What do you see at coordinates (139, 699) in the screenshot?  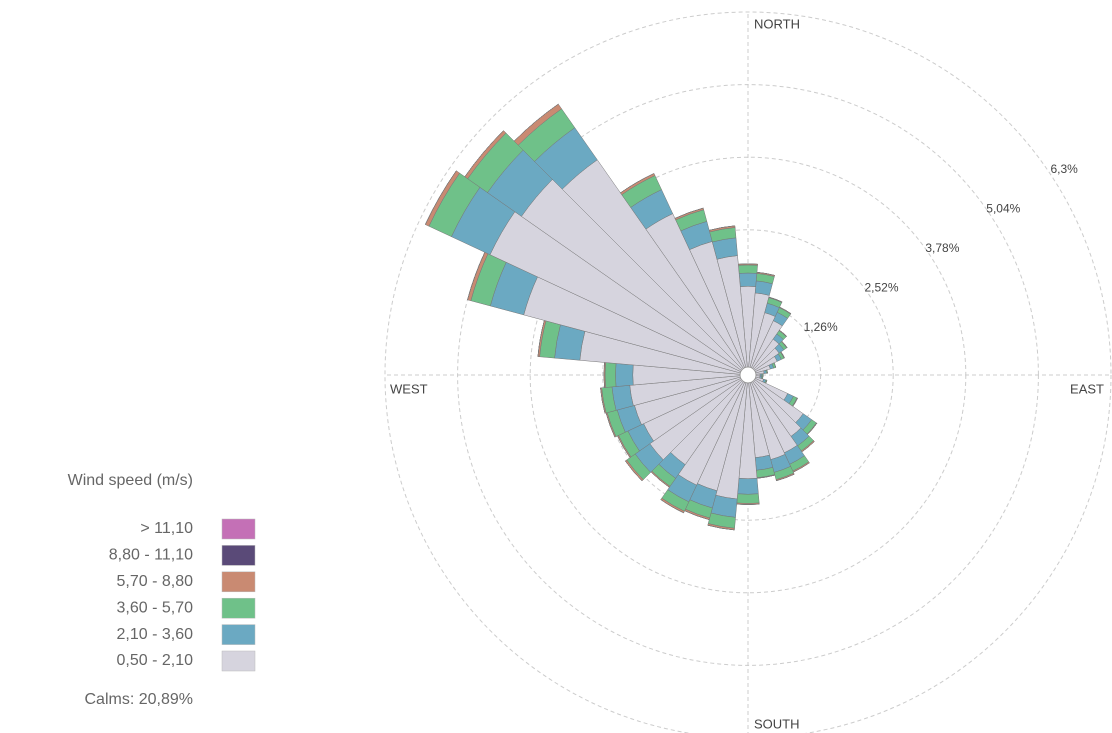 I see `calms-label: Calms: 20,89%` at bounding box center [139, 699].